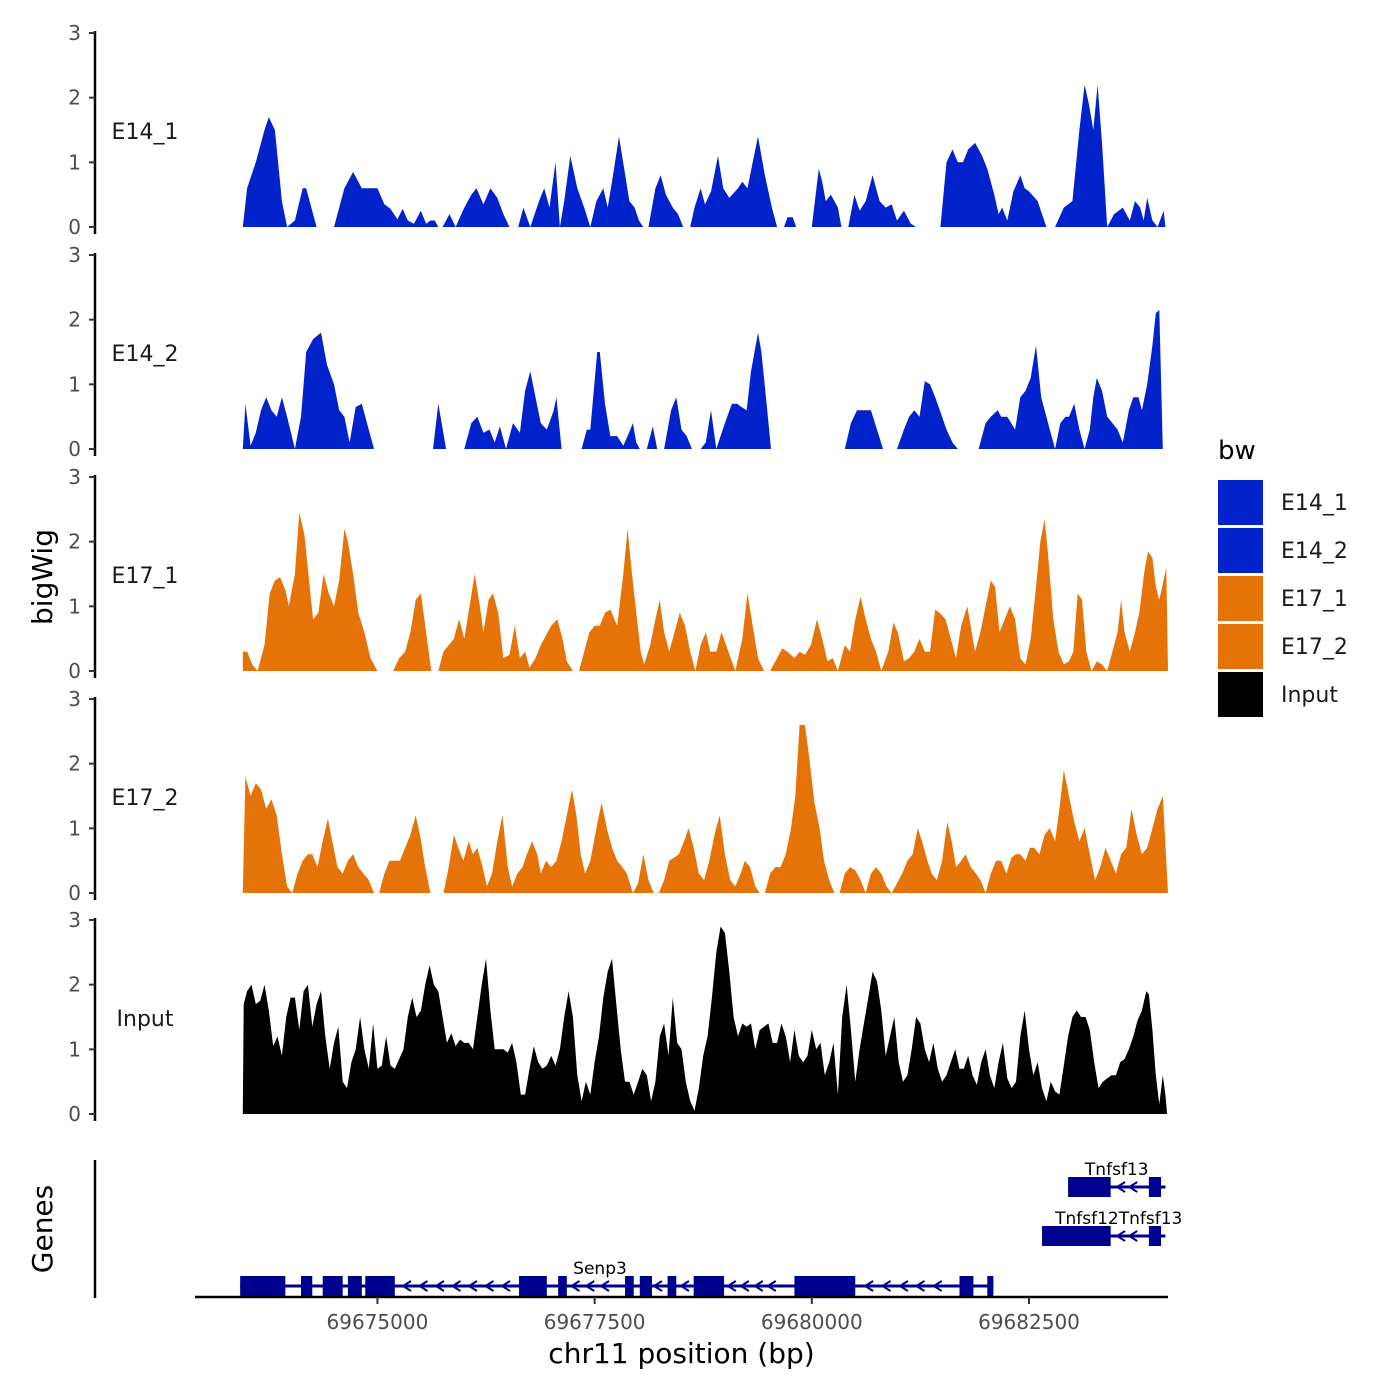  Describe the element at coordinates (145, 1019) in the screenshot. I see `track-label: Input` at that location.